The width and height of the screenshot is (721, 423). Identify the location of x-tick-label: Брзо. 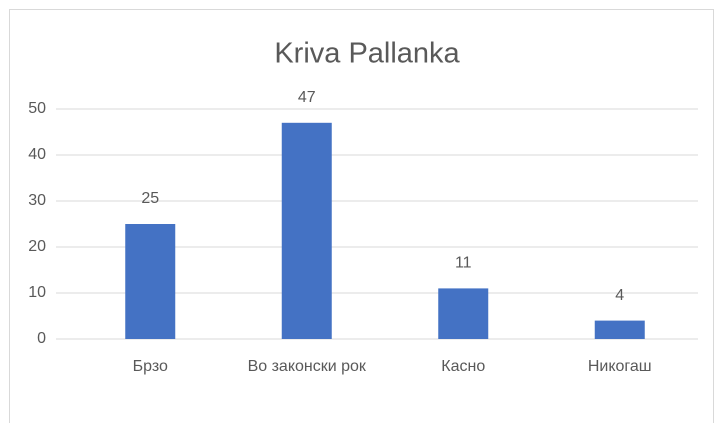
(150, 366).